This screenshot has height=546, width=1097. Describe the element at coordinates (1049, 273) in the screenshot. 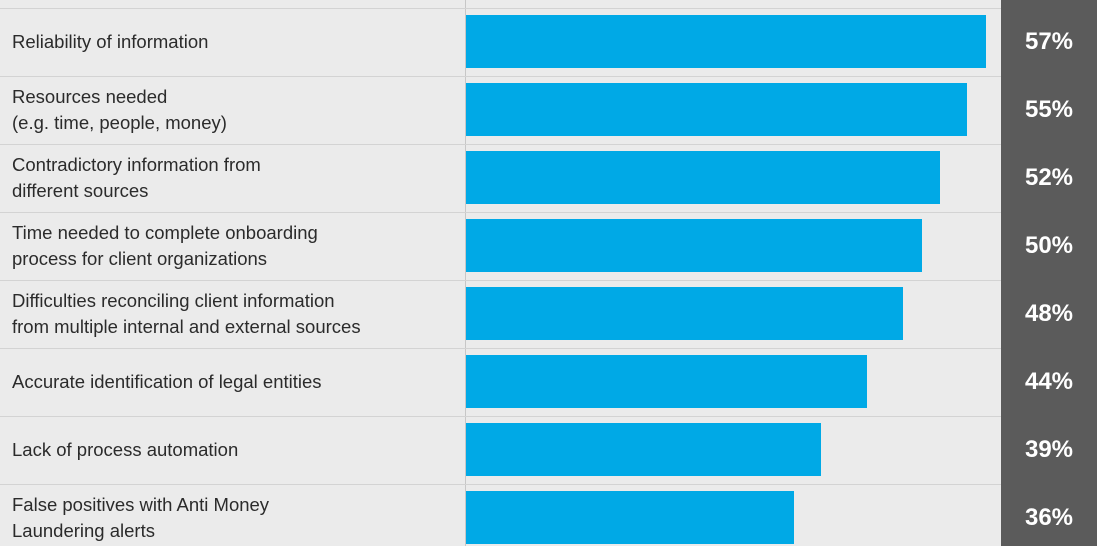

I see `value-panel` at that location.